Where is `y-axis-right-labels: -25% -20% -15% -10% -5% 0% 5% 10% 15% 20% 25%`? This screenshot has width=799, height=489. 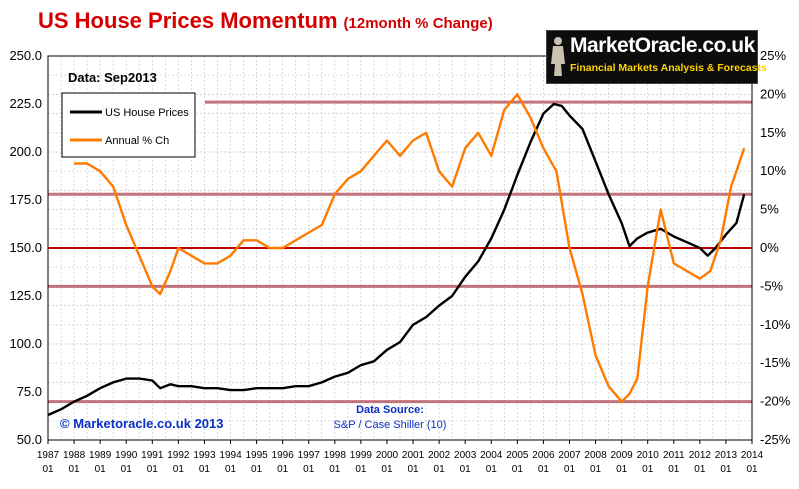 y-axis-right-labels: -25% -20% -15% -10% -5% 0% 5% 10% 15% 20% 25% is located at coordinates (775, 247).